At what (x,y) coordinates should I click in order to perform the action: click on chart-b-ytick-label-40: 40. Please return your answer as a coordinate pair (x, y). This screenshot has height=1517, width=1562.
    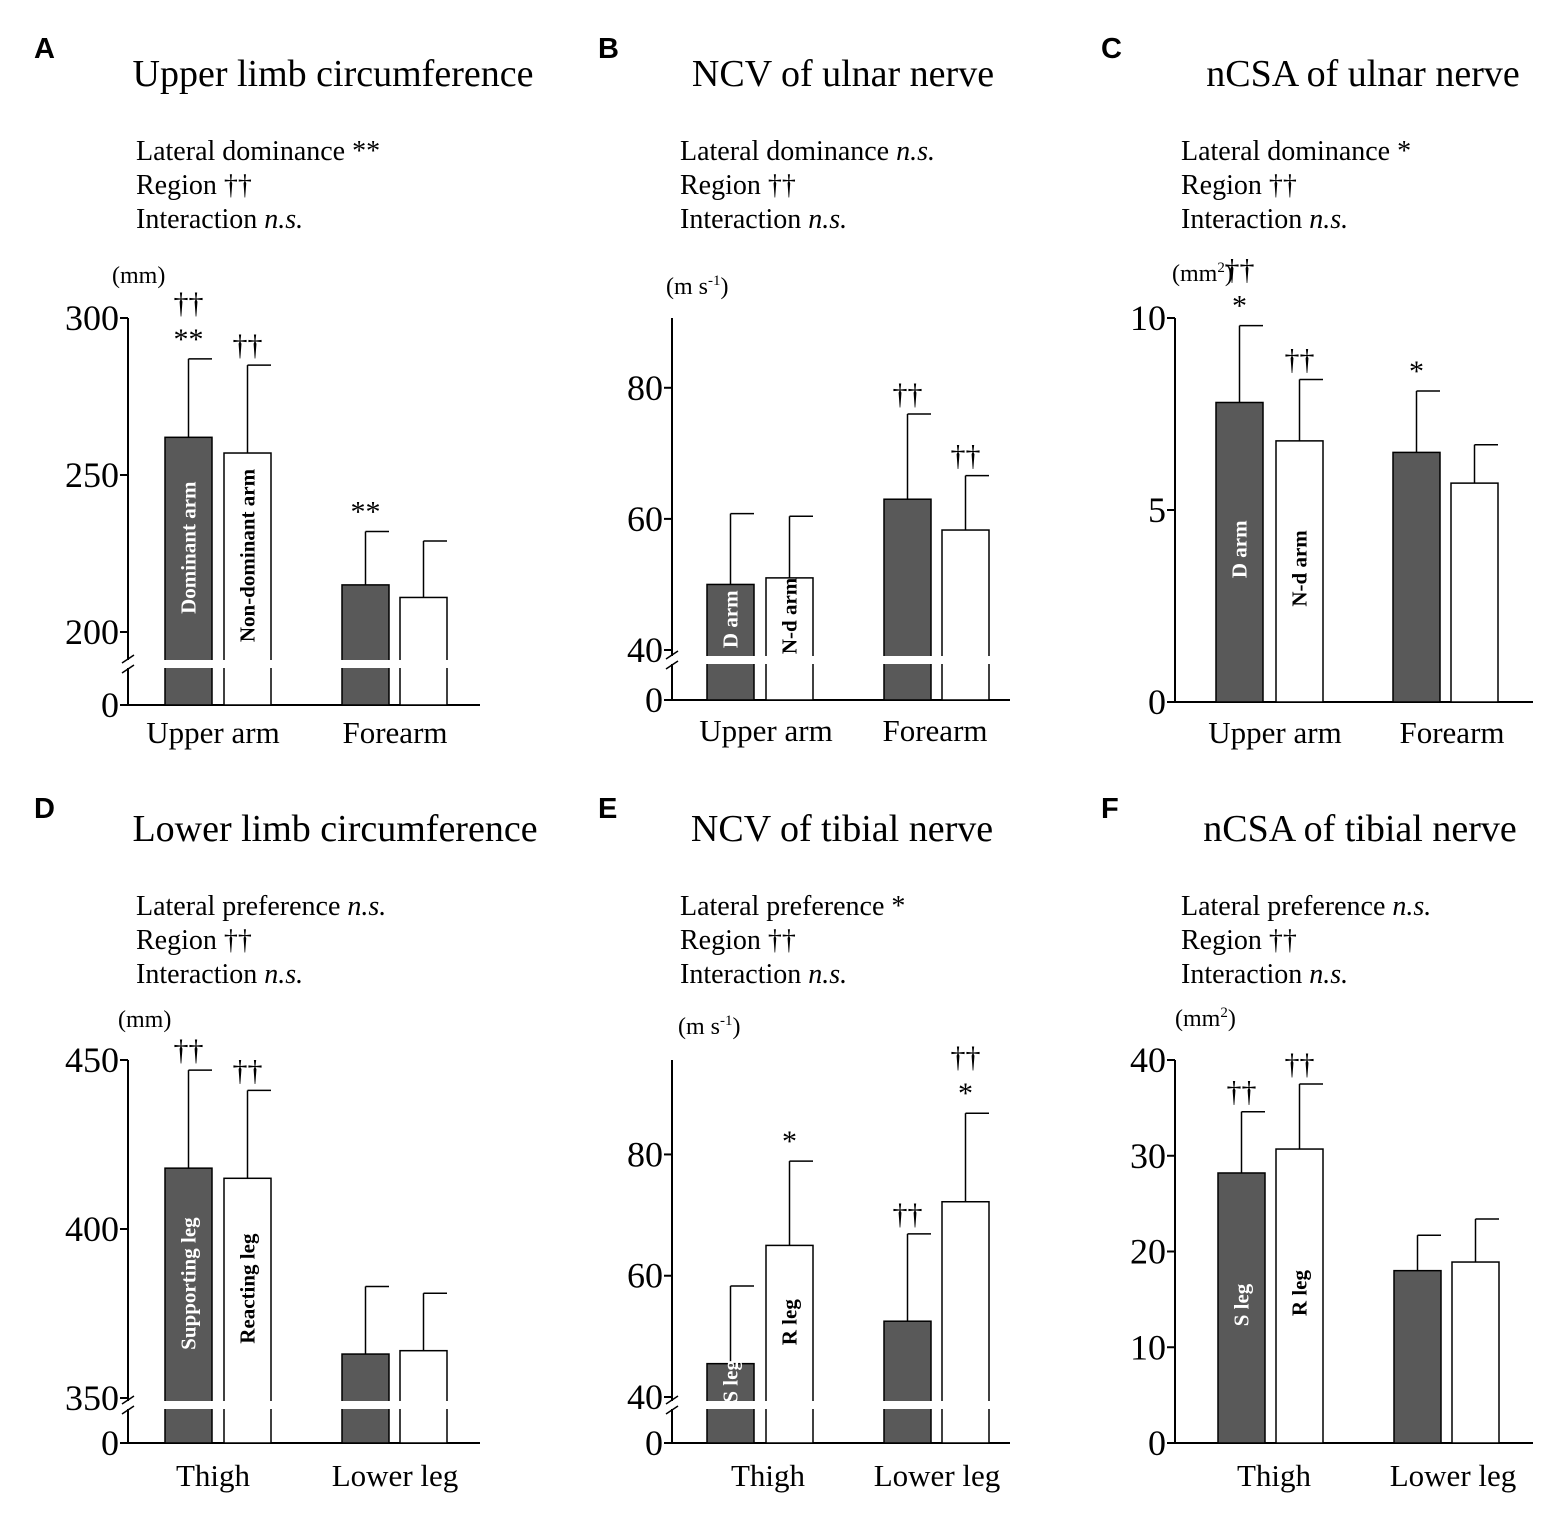
    Looking at the image, I should click on (645, 650).